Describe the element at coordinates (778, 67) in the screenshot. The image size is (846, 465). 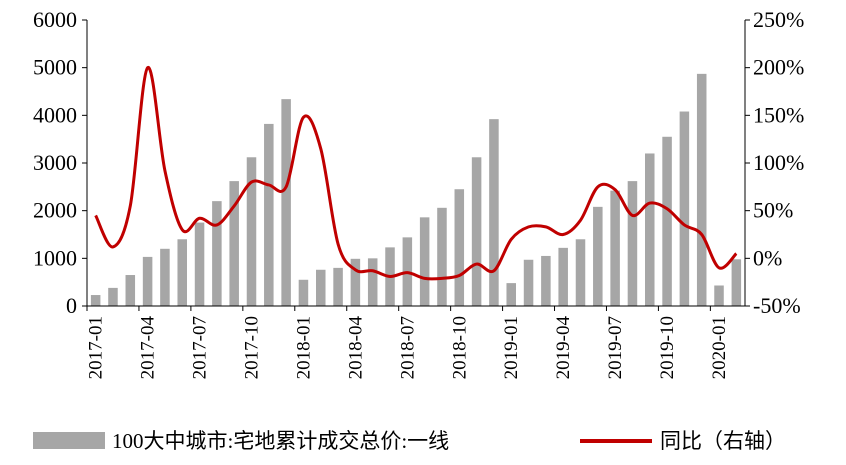
I see `right-tick-label: 200%` at that location.